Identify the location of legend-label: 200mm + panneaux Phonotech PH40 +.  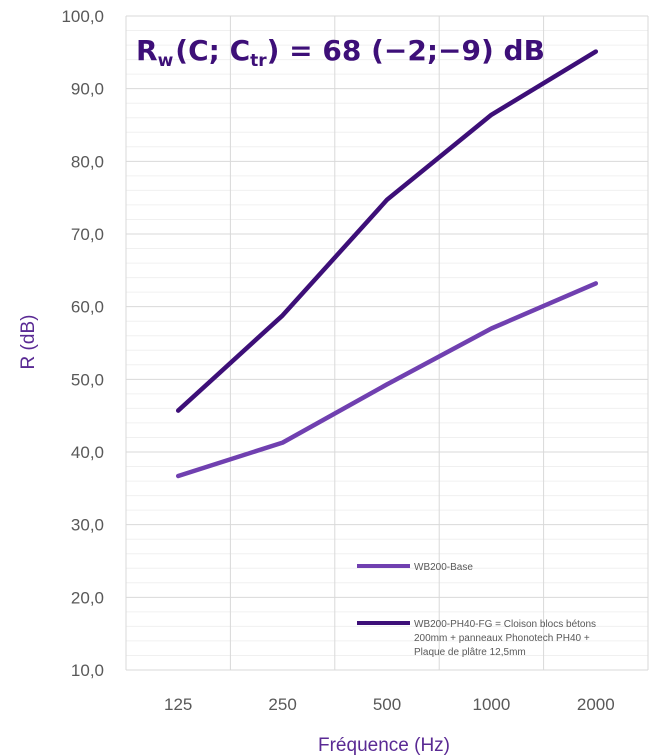
(502, 638).